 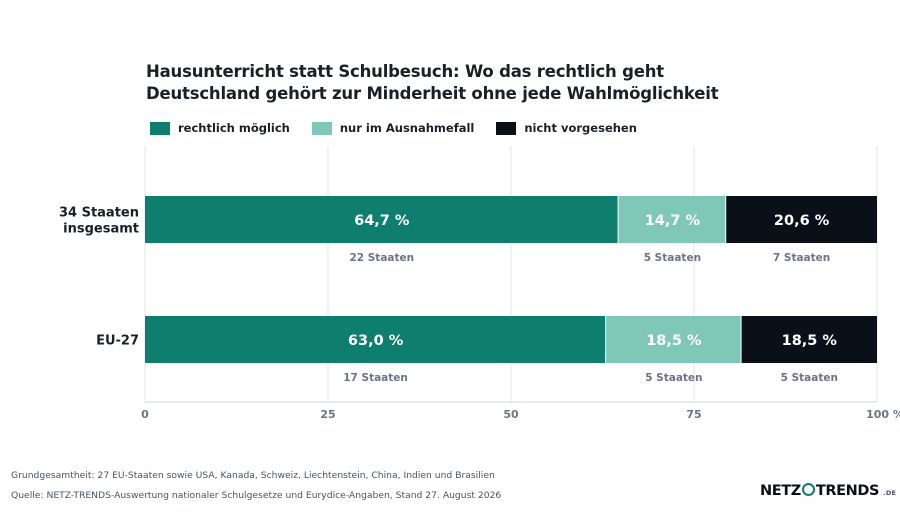 I want to click on logo-suffix: .DE, so click(x=890, y=493).